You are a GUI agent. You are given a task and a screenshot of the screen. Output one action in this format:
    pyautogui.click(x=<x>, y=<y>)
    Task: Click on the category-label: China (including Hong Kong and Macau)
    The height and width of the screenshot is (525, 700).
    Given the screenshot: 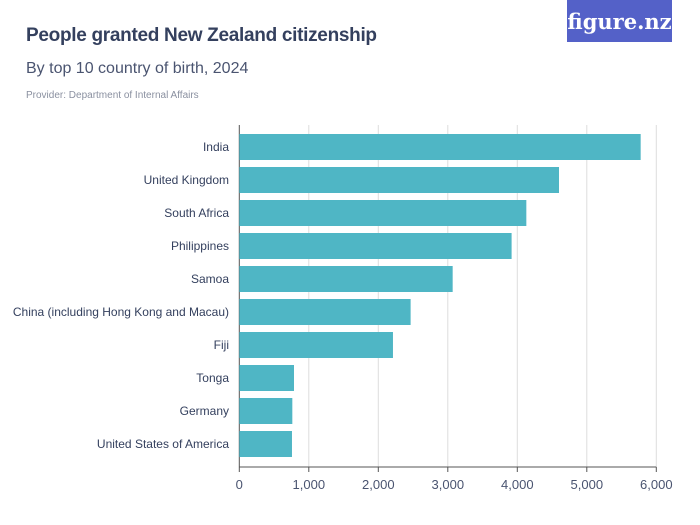 What is the action you would take?
    pyautogui.click(x=121, y=312)
    